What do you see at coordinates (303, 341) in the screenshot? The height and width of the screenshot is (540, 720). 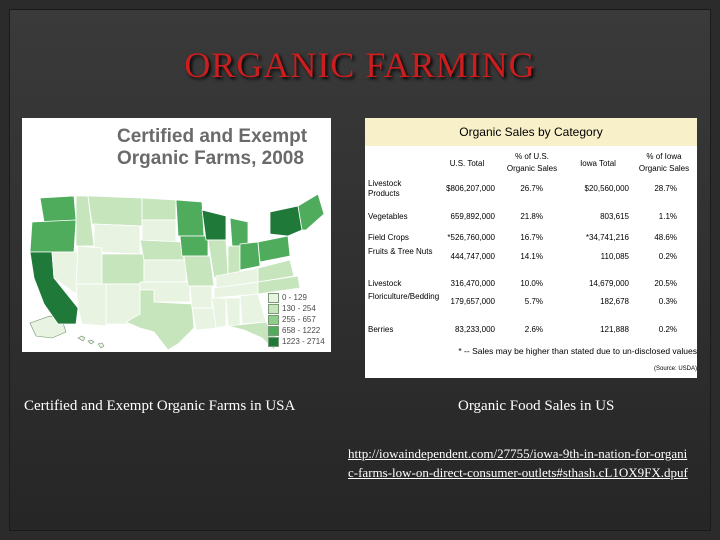 I see `legend-label: 1223 - 2714` at bounding box center [303, 341].